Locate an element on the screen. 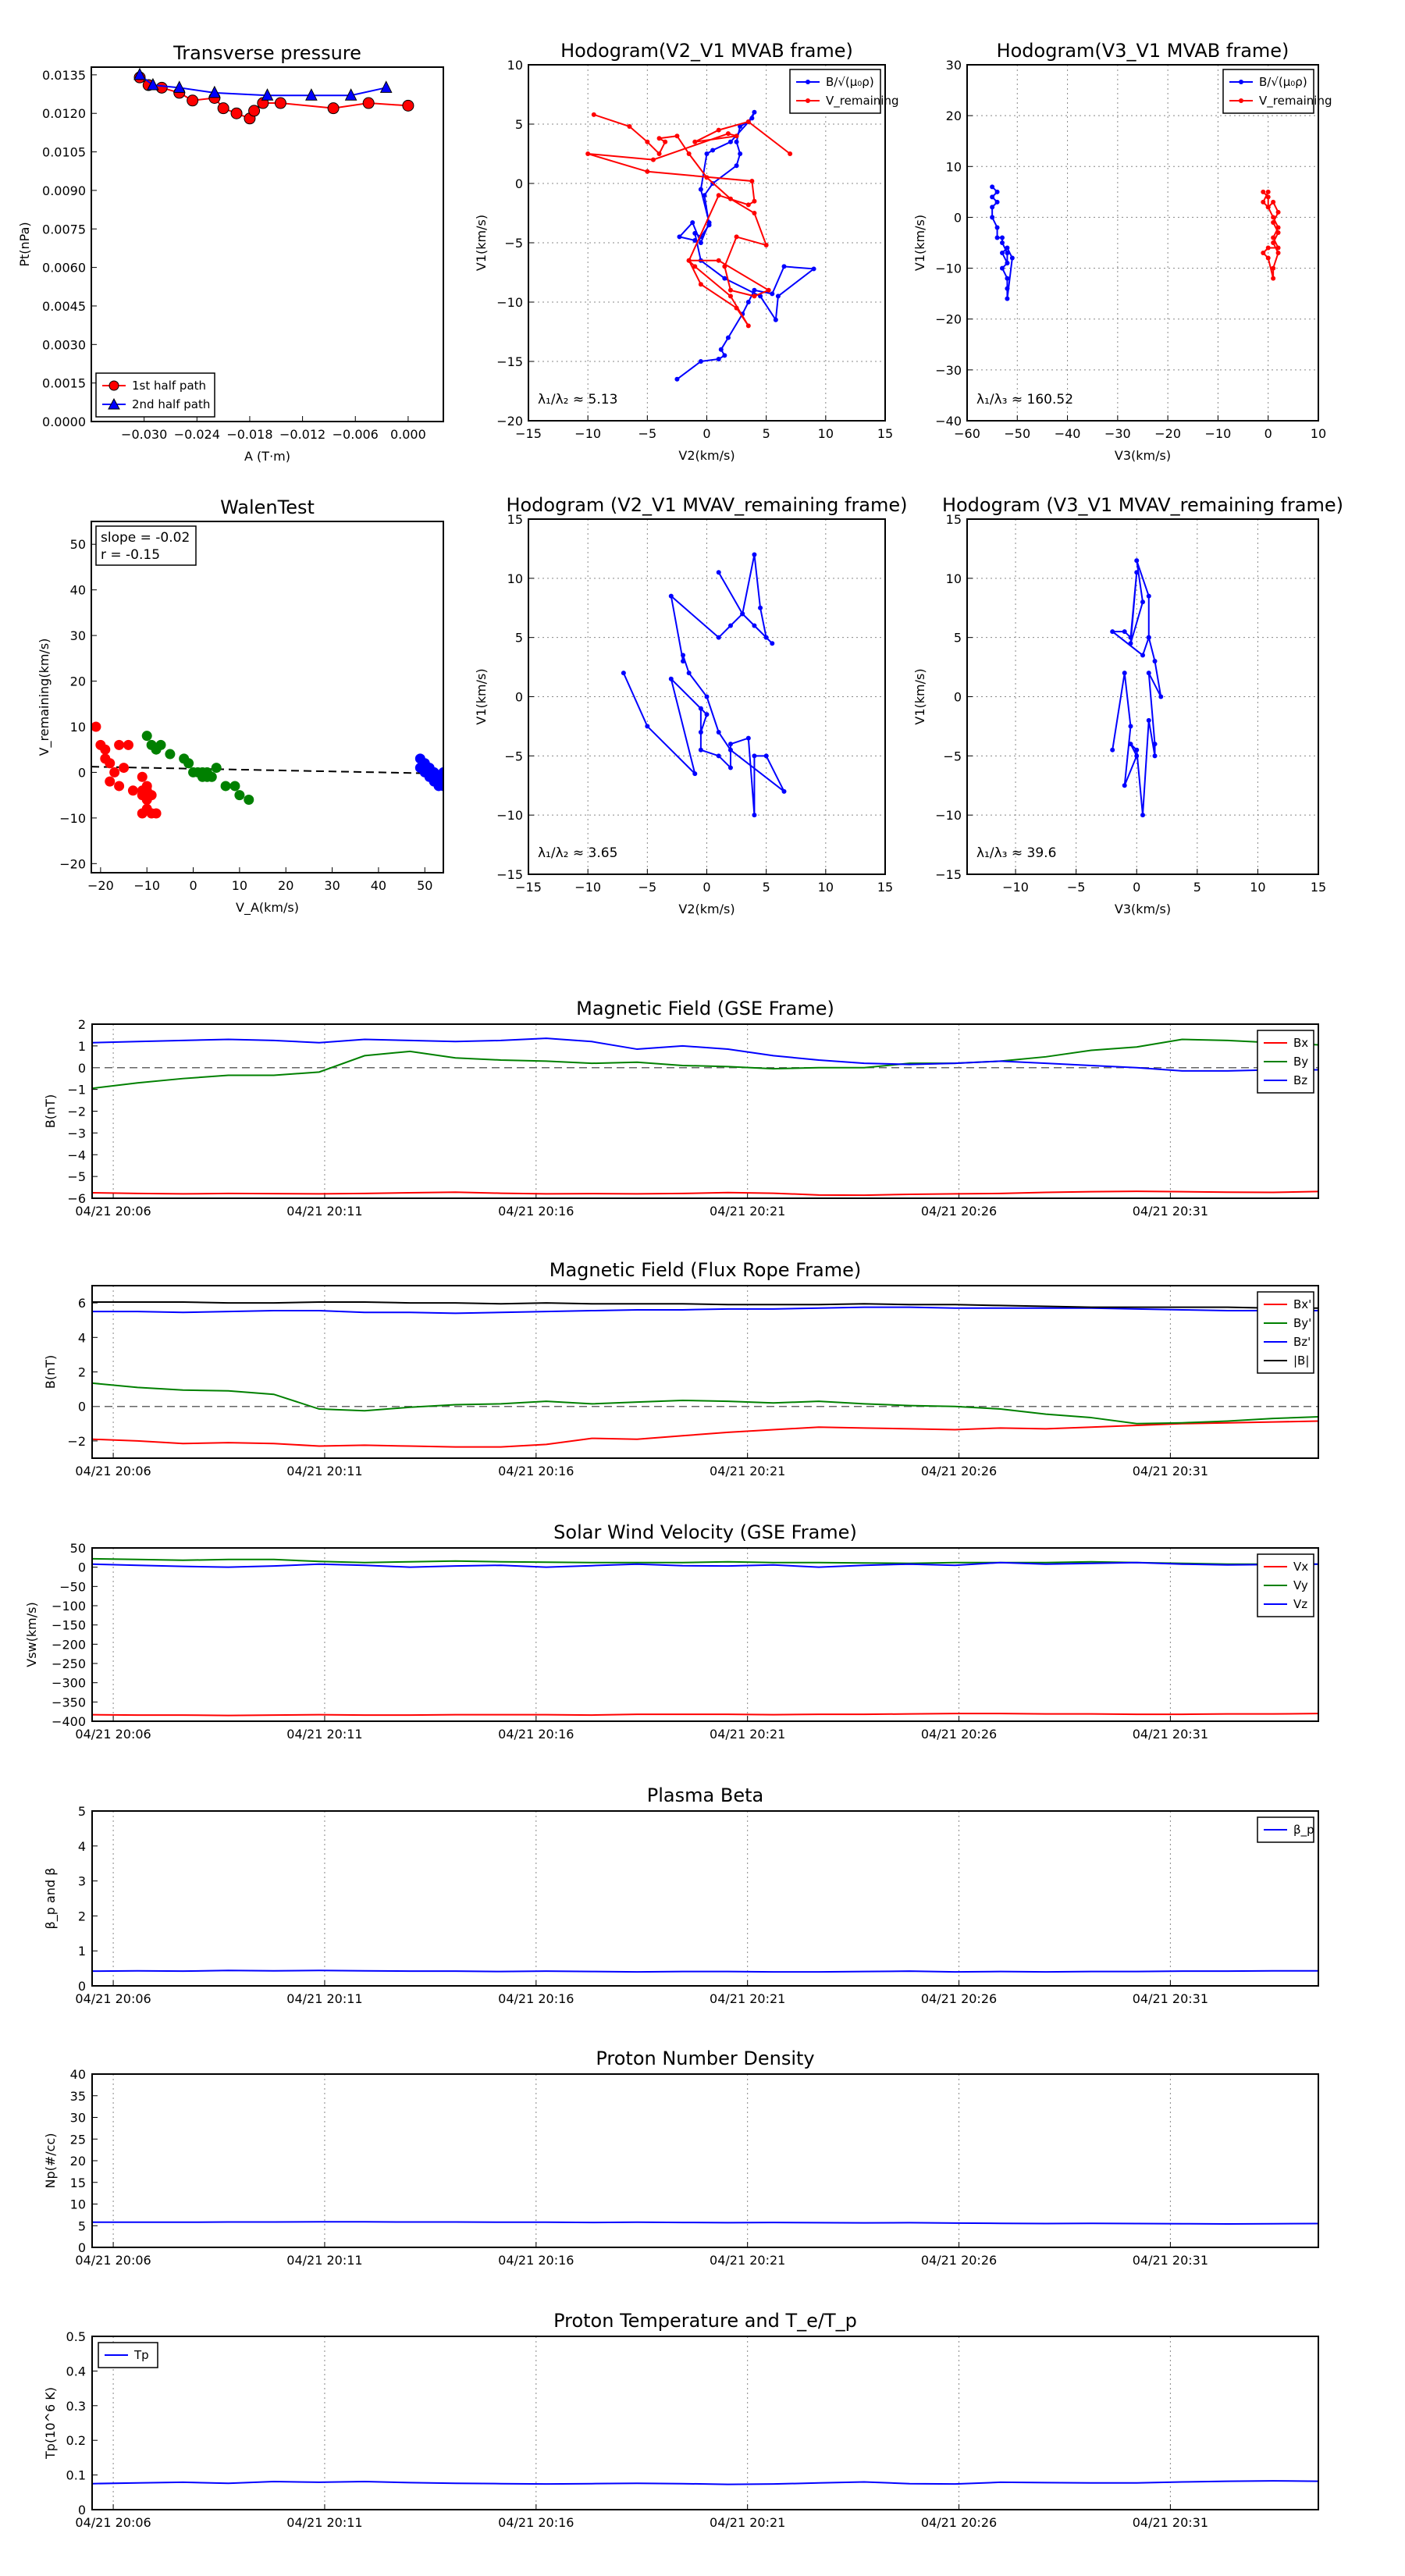  chart-2-legend is located at coordinates (1268, 91).